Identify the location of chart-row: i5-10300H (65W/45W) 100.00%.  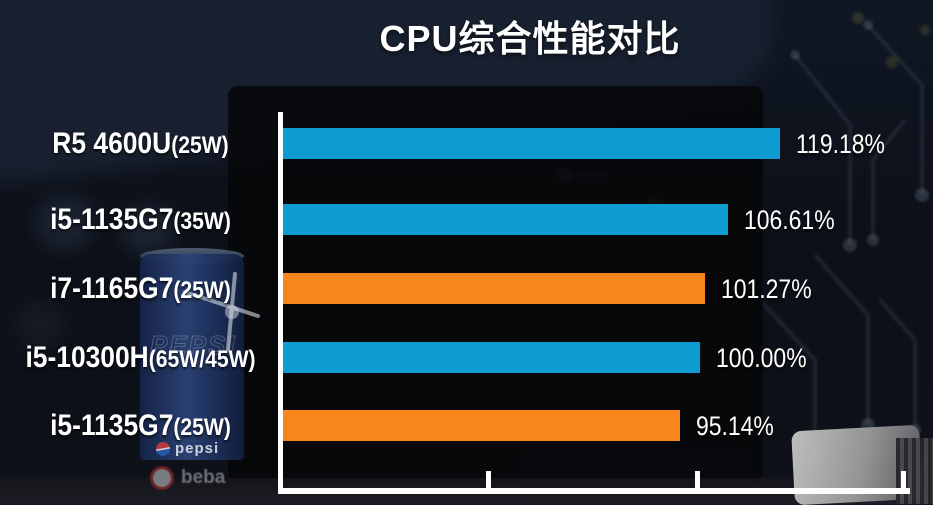
(466, 357).